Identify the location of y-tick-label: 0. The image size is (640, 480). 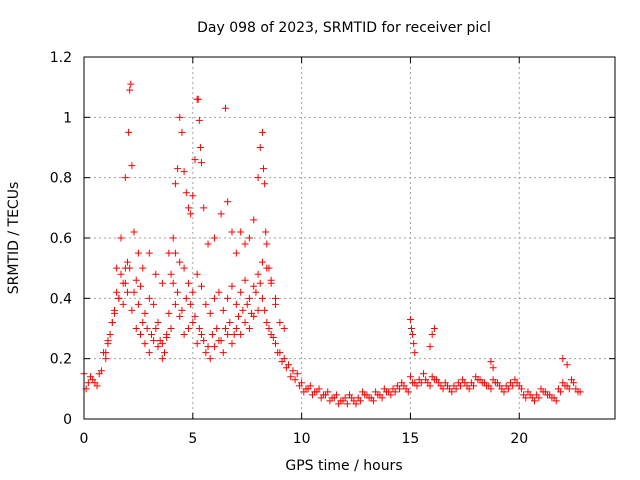
(67, 420).